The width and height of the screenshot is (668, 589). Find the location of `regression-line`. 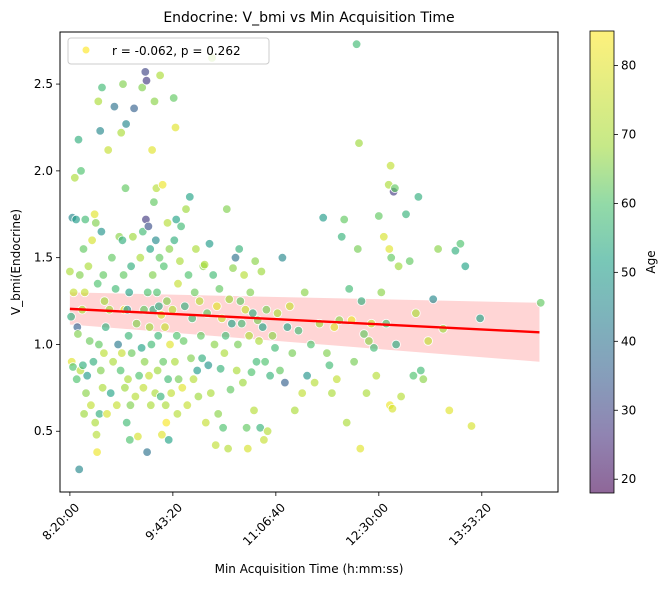

regression-line is located at coordinates (304, 320).